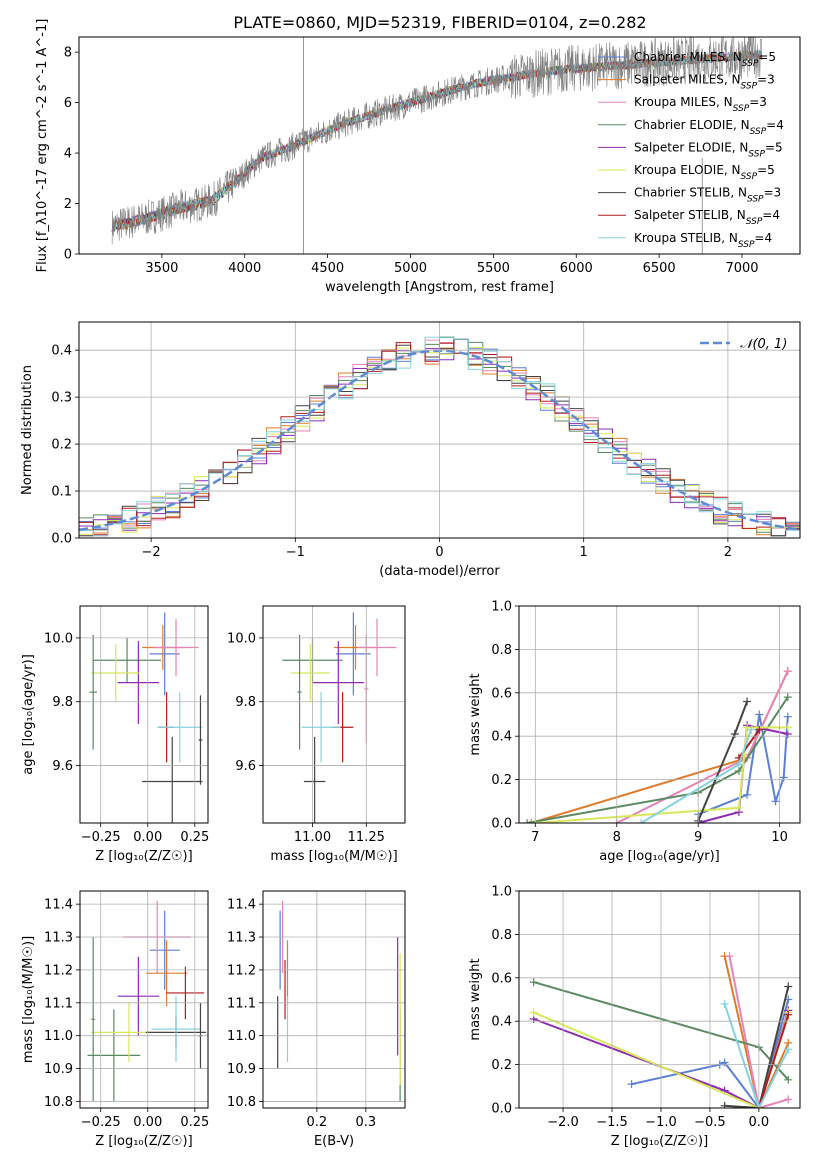 This screenshot has height=1170, width=819. I want to click on legend-entry: Kroupa MILES, NSSP=3, so click(700, 104).